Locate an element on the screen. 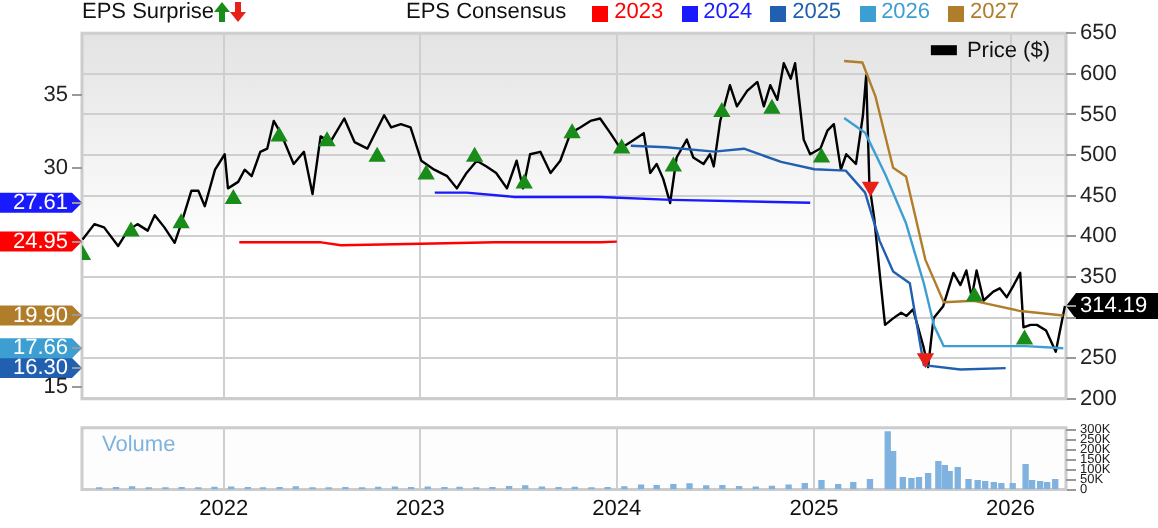 The image size is (1158, 528). legend-label: 2026 is located at coordinates (905, 13).